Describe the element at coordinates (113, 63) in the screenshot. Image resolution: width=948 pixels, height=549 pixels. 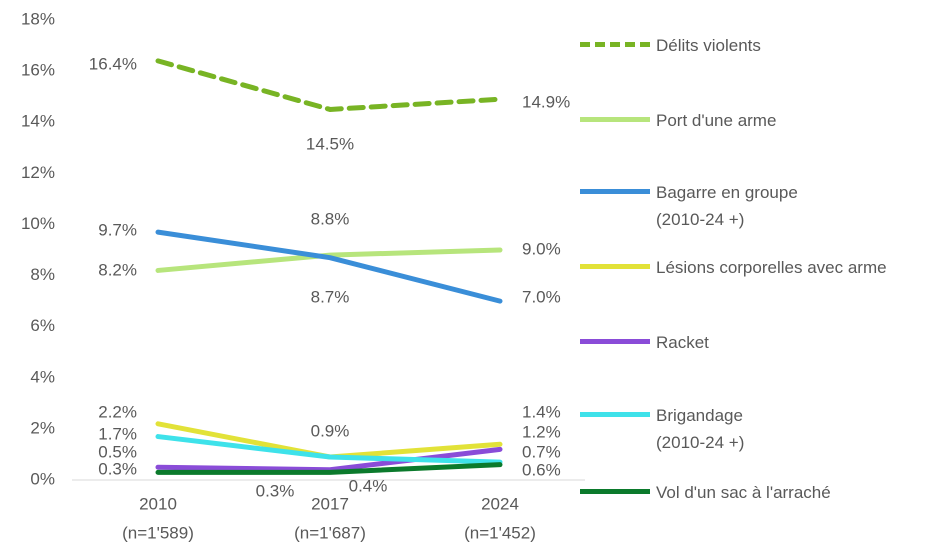
I see `data-label: 16.4%` at that location.